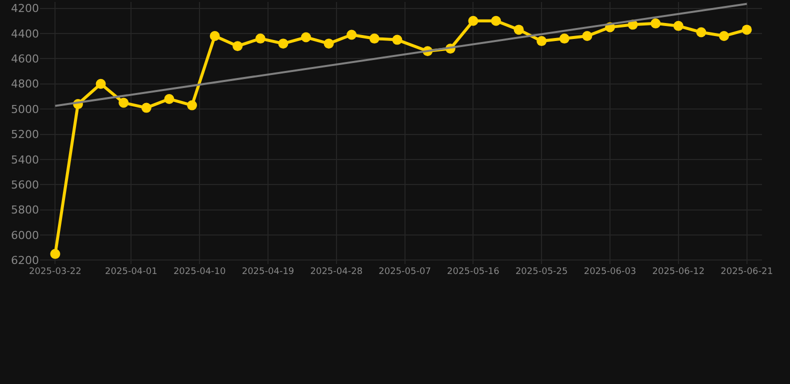  I want to click on y-tick-label: 5400, so click(25, 159).